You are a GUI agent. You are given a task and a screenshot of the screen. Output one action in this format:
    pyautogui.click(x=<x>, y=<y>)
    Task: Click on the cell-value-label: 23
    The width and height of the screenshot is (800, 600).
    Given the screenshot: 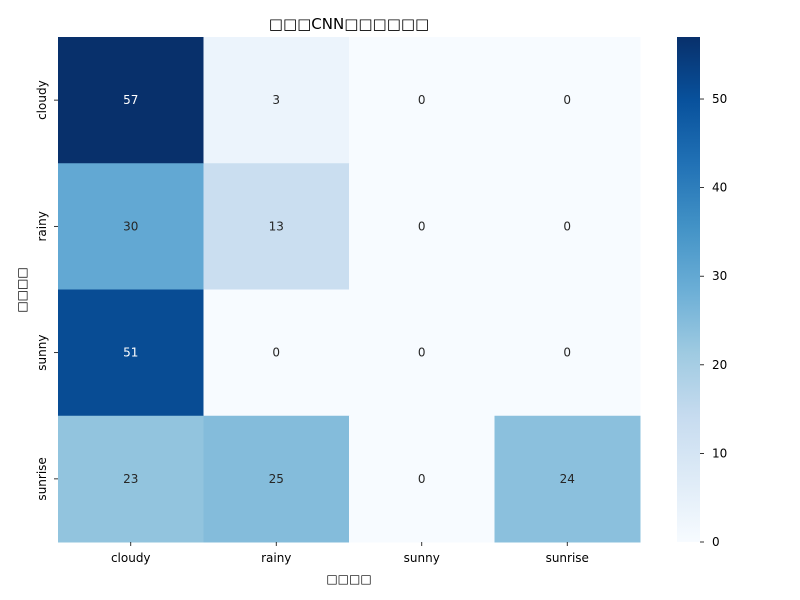 What is the action you would take?
    pyautogui.click(x=130, y=479)
    